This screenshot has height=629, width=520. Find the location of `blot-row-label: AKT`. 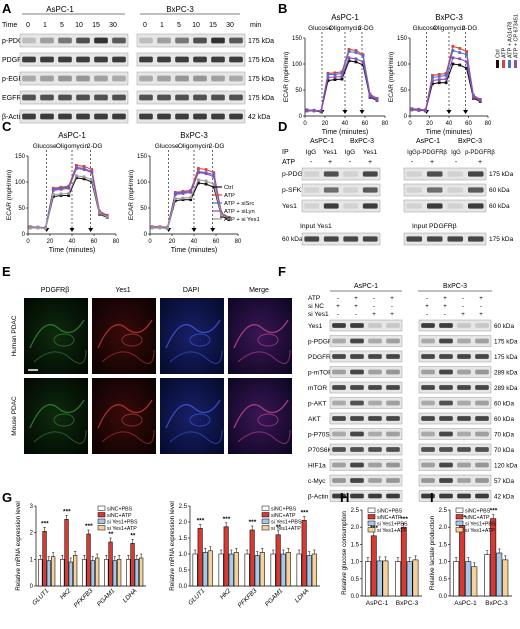

blot-row-label: AKT is located at coordinates (314, 419).